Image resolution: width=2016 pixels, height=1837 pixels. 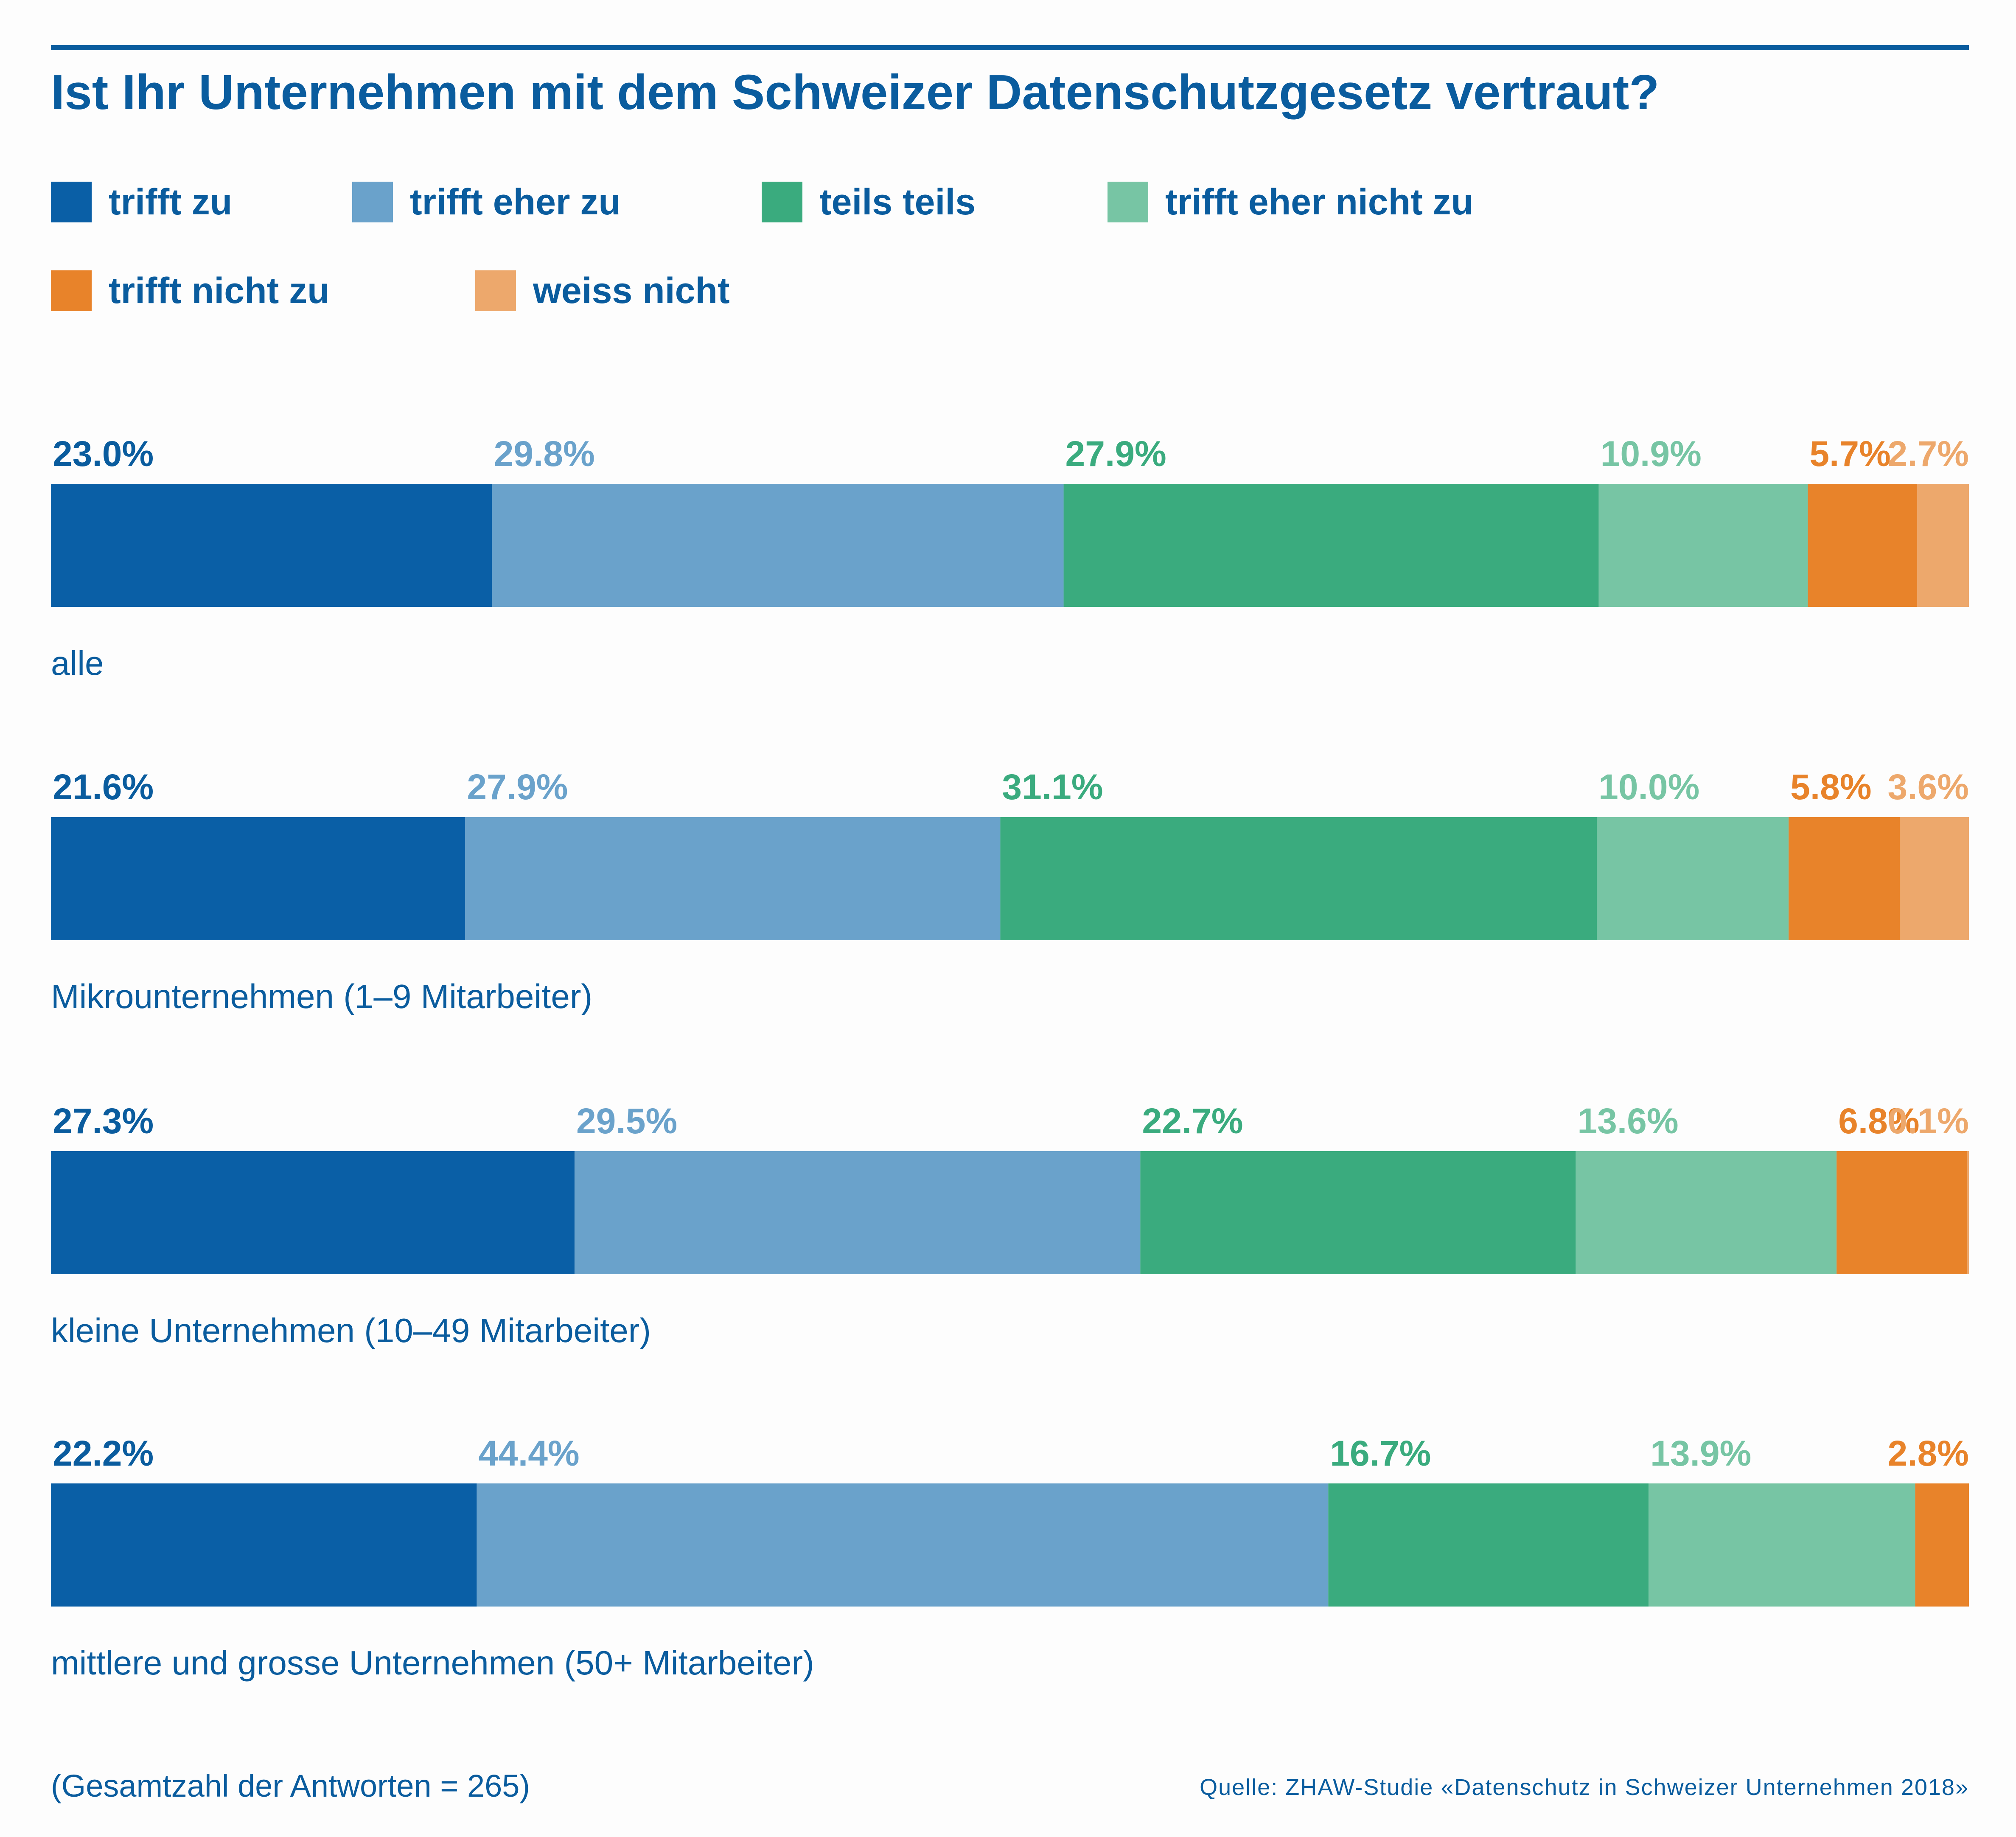 I want to click on legend-label: trifft nicht zu, so click(x=220, y=291).